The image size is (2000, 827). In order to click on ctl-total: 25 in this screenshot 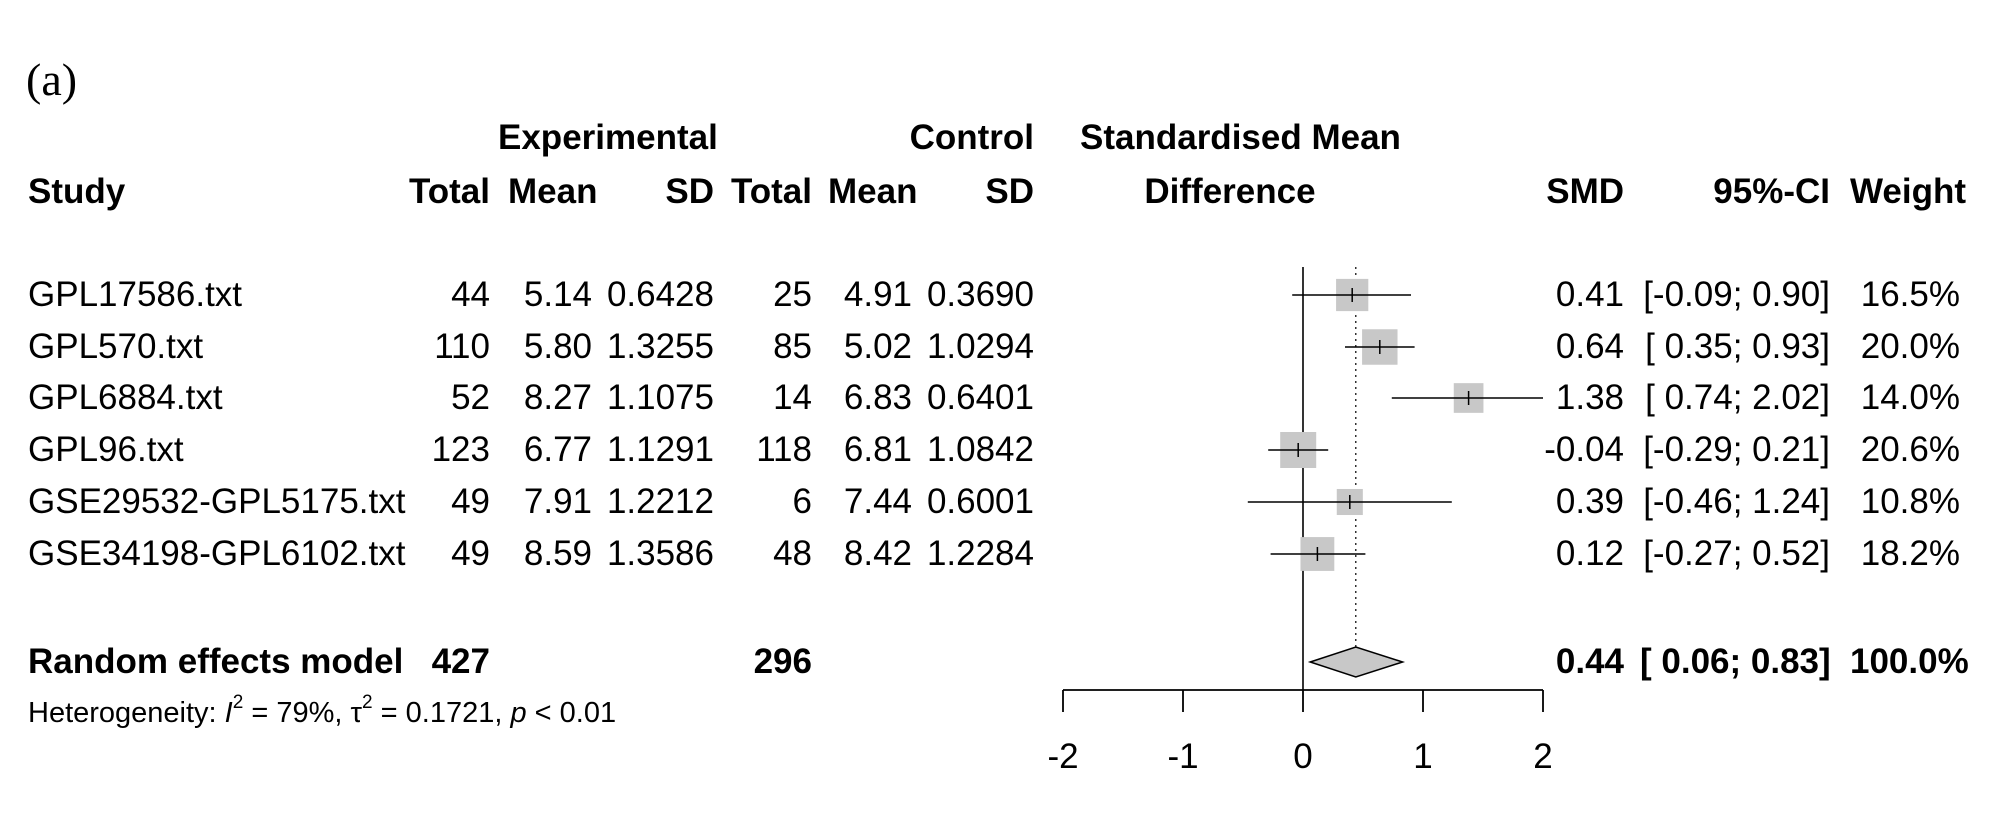, I will do `click(792, 294)`.